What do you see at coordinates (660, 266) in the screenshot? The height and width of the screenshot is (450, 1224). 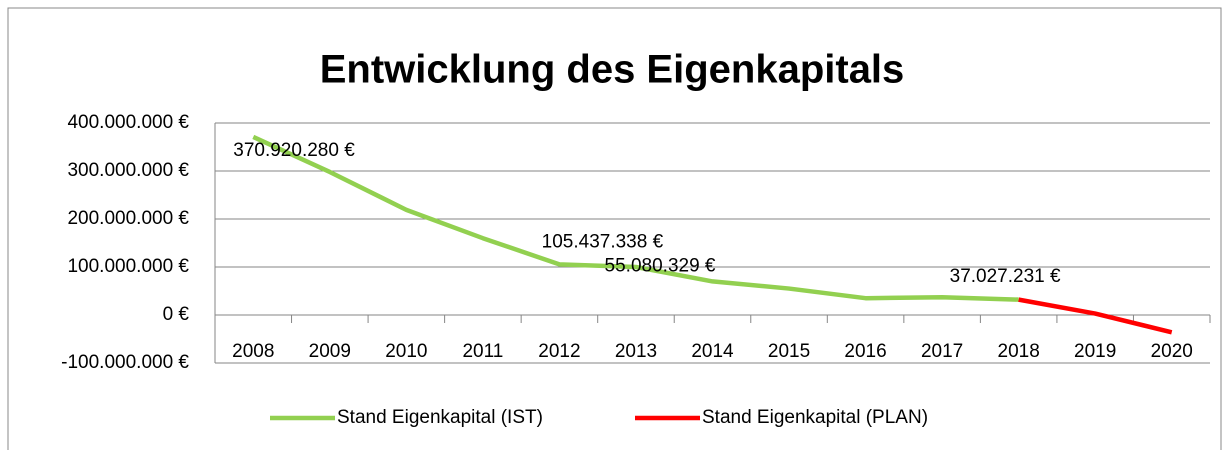 I see `data-label: 55.080.329 €` at bounding box center [660, 266].